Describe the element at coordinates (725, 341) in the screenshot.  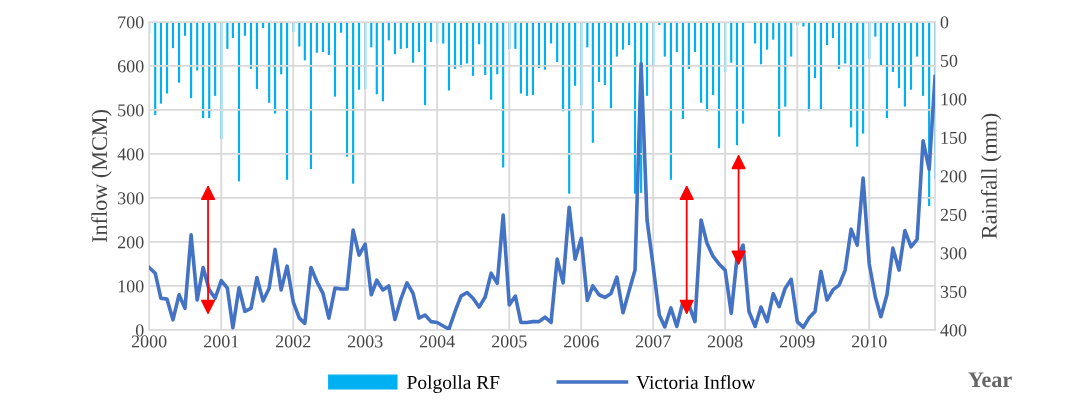
I see `x-tick-label: 2008` at that location.